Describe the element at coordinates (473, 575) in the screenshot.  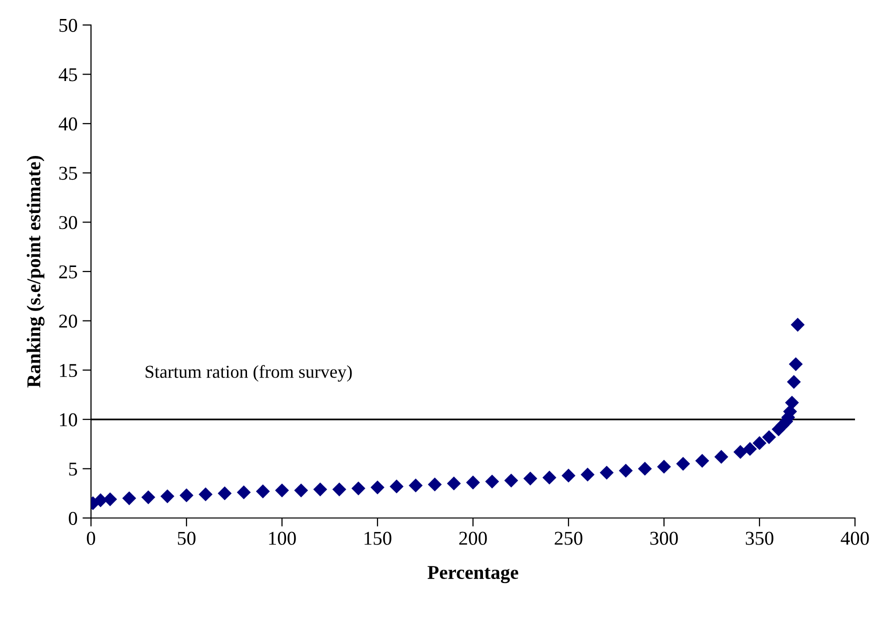
I see `x-axis-title: Percentage` at that location.